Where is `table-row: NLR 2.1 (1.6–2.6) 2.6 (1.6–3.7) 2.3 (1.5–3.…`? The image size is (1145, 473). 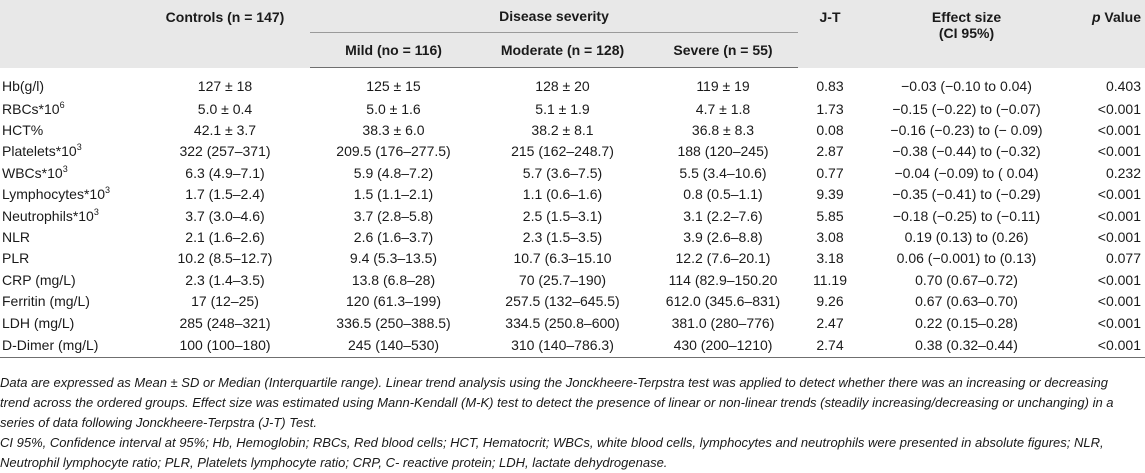
table-row: NLR 2.1 (1.6–2.6) 2.6 (1.6–3.7) 2.3 (1.5–3.… is located at coordinates (572, 236).